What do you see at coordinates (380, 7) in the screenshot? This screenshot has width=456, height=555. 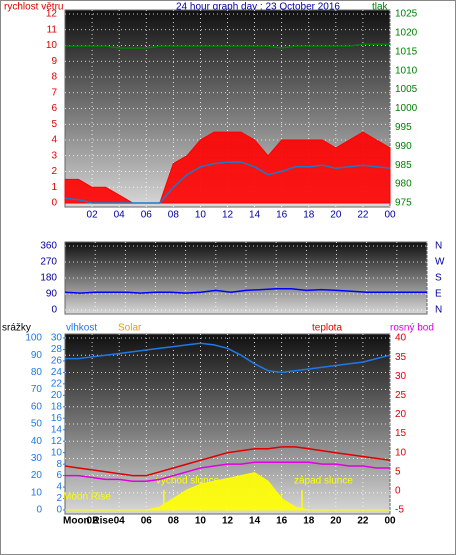 I see `y2-axis-label: tlak` at bounding box center [380, 7].